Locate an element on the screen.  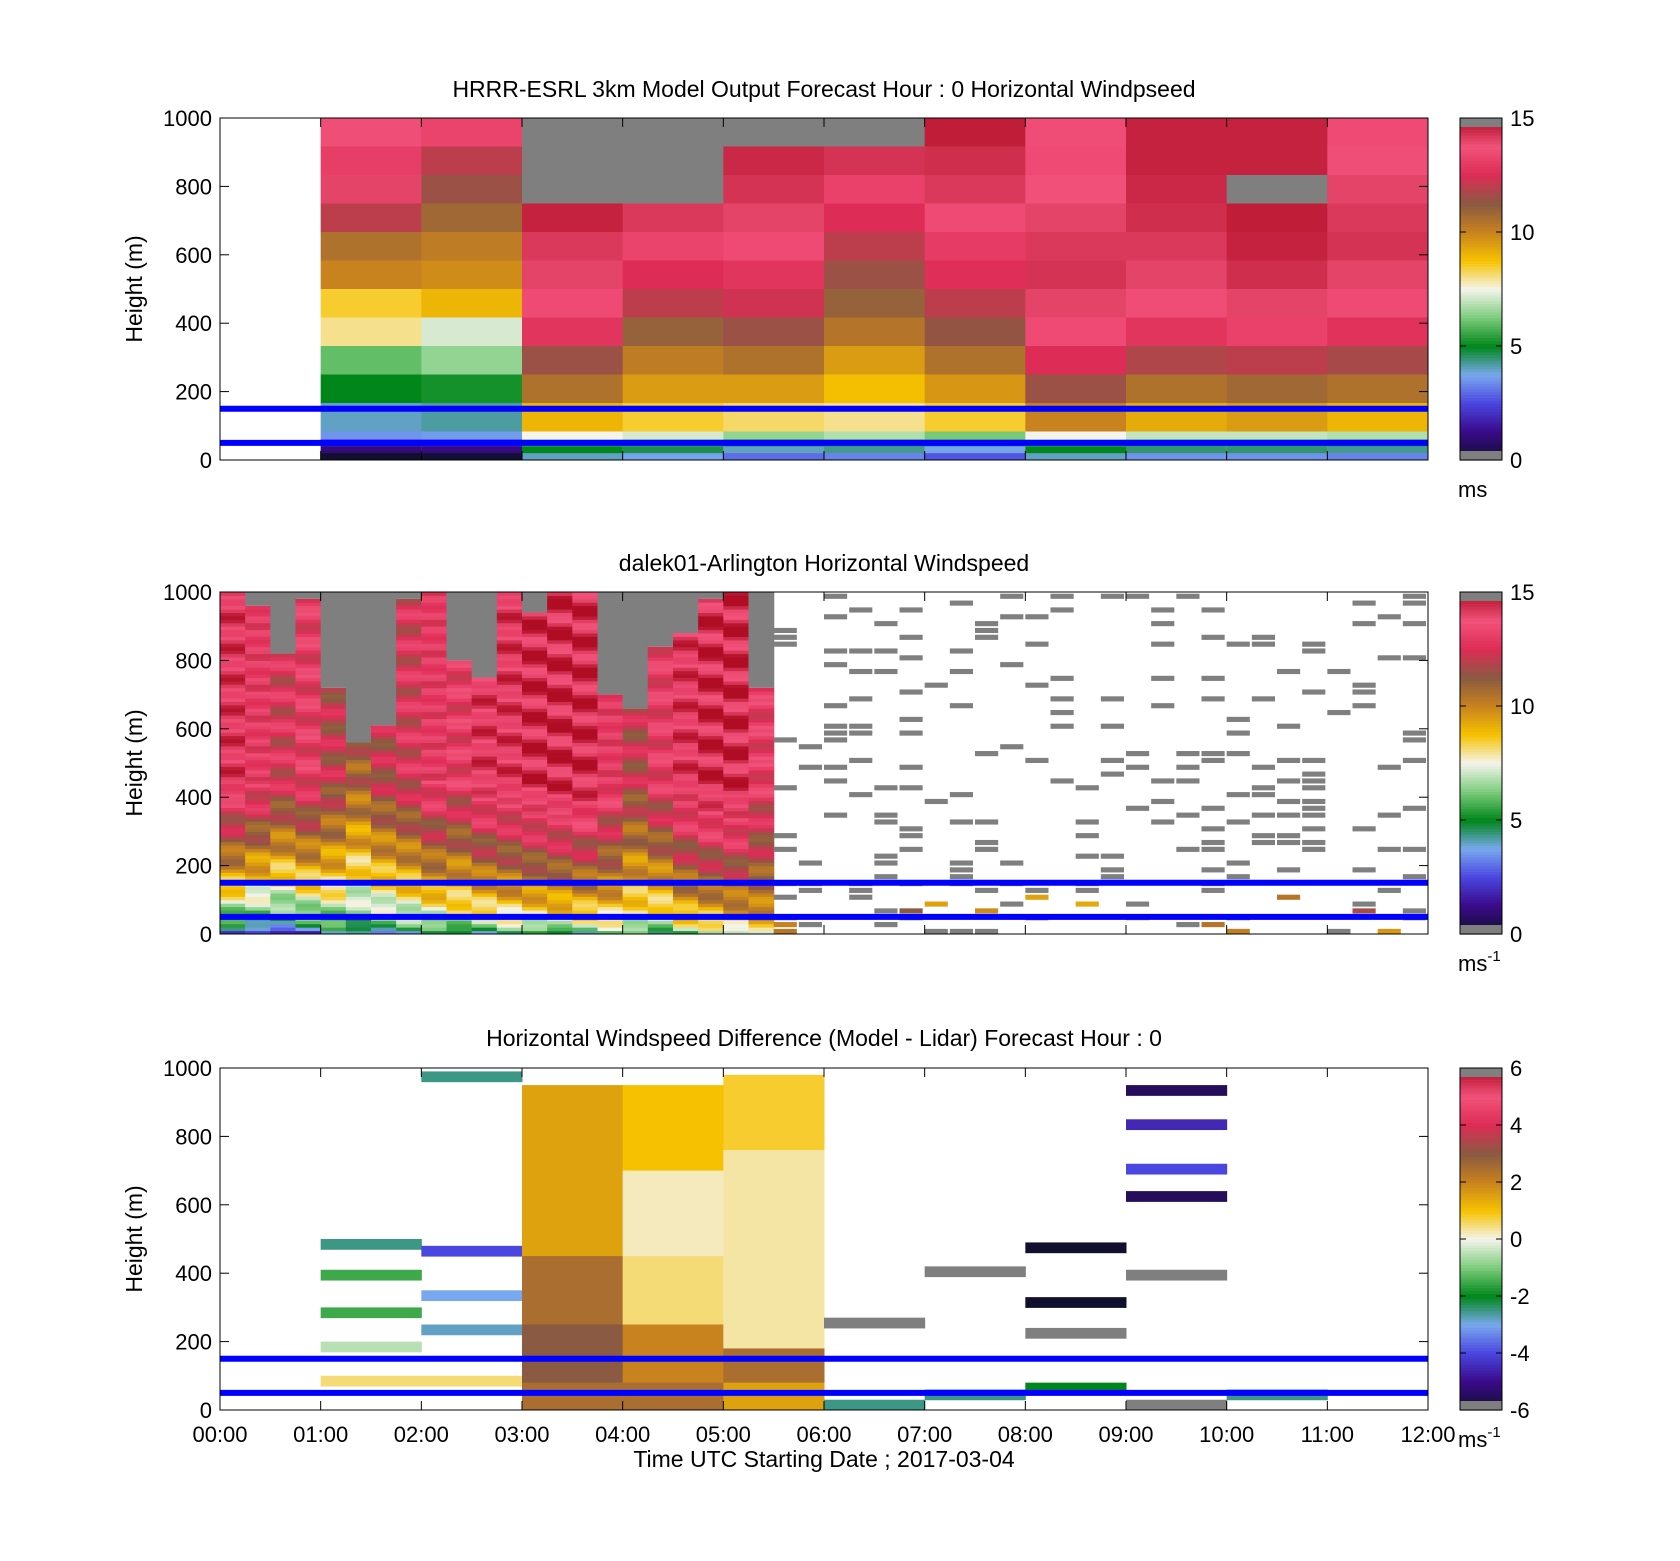
colorbar-tick-label: 4 is located at coordinates (1516, 1125).